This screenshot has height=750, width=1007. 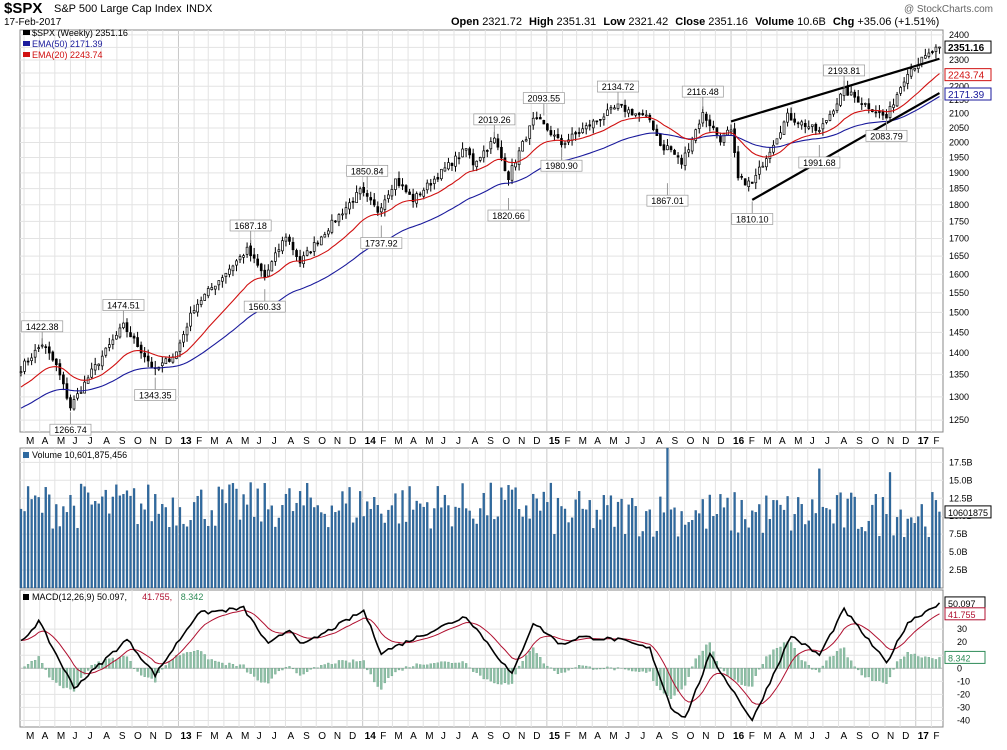 What do you see at coordinates (106, 736) in the screenshot?
I see `month-tick-label: A` at bounding box center [106, 736].